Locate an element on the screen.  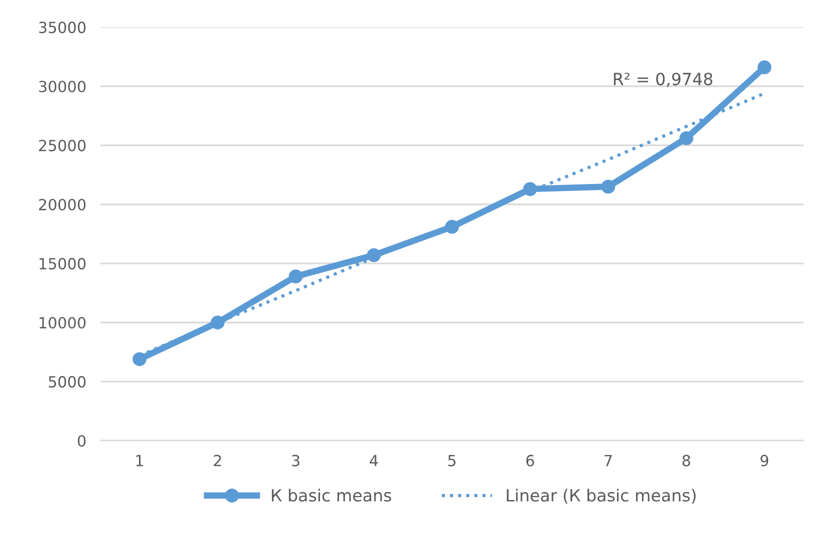
y-tick-label: 25000 is located at coordinates (62, 146).